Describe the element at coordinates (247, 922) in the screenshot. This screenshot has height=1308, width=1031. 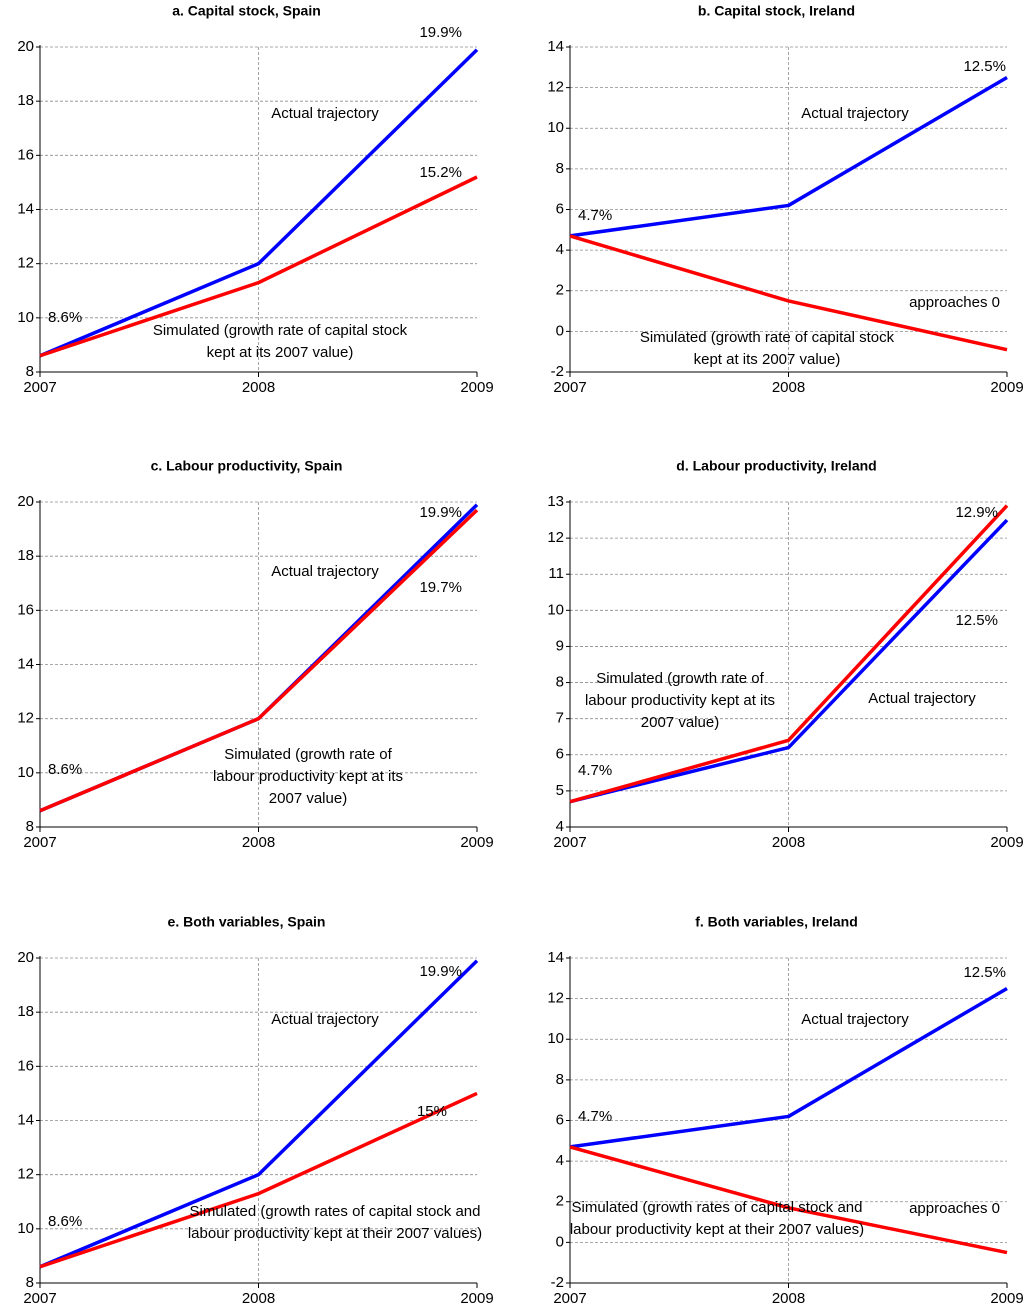
I see `chart-title: e. Both variables, Spain` at that location.